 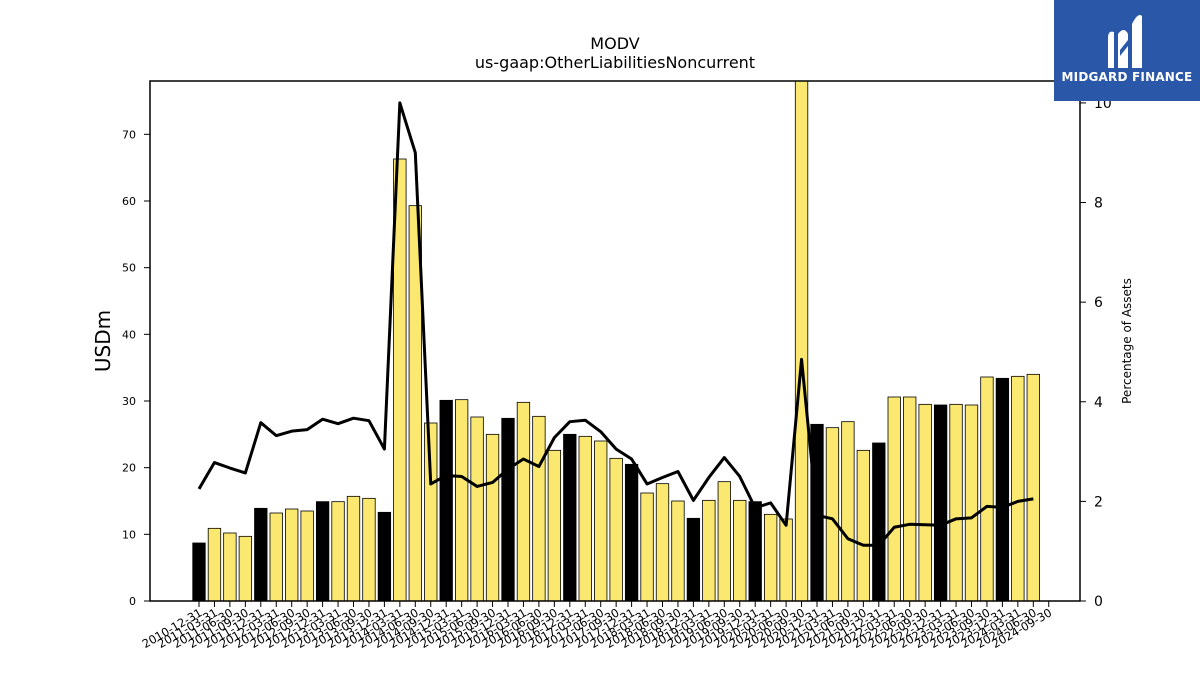 I want to click on y2-tick-label: 6, so click(x=1098, y=303).